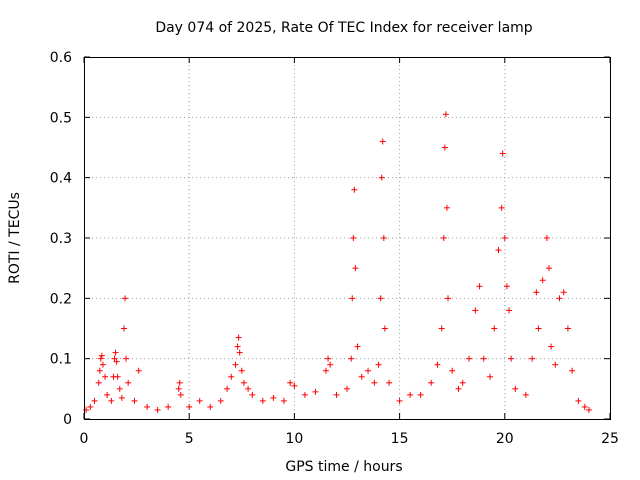 The image size is (640, 480). Describe the element at coordinates (15, 238) in the screenshot. I see `y-axis-label: ROTI / TECUs` at that location.